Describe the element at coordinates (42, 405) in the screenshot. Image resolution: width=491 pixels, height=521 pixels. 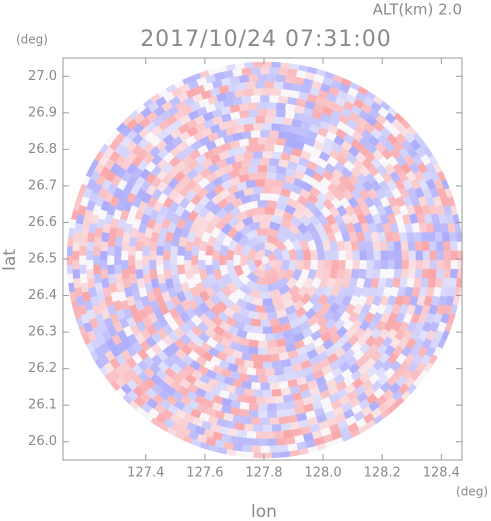
I see `y-tick-label: 26.1` at that location.